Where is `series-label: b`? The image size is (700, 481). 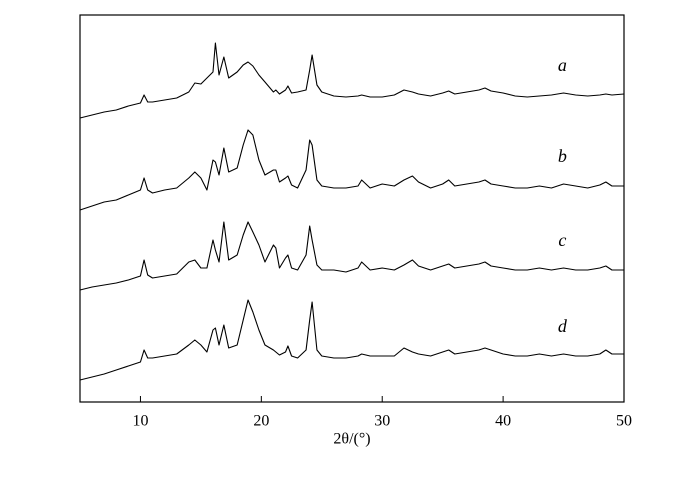
series-label: b is located at coordinates (562, 156).